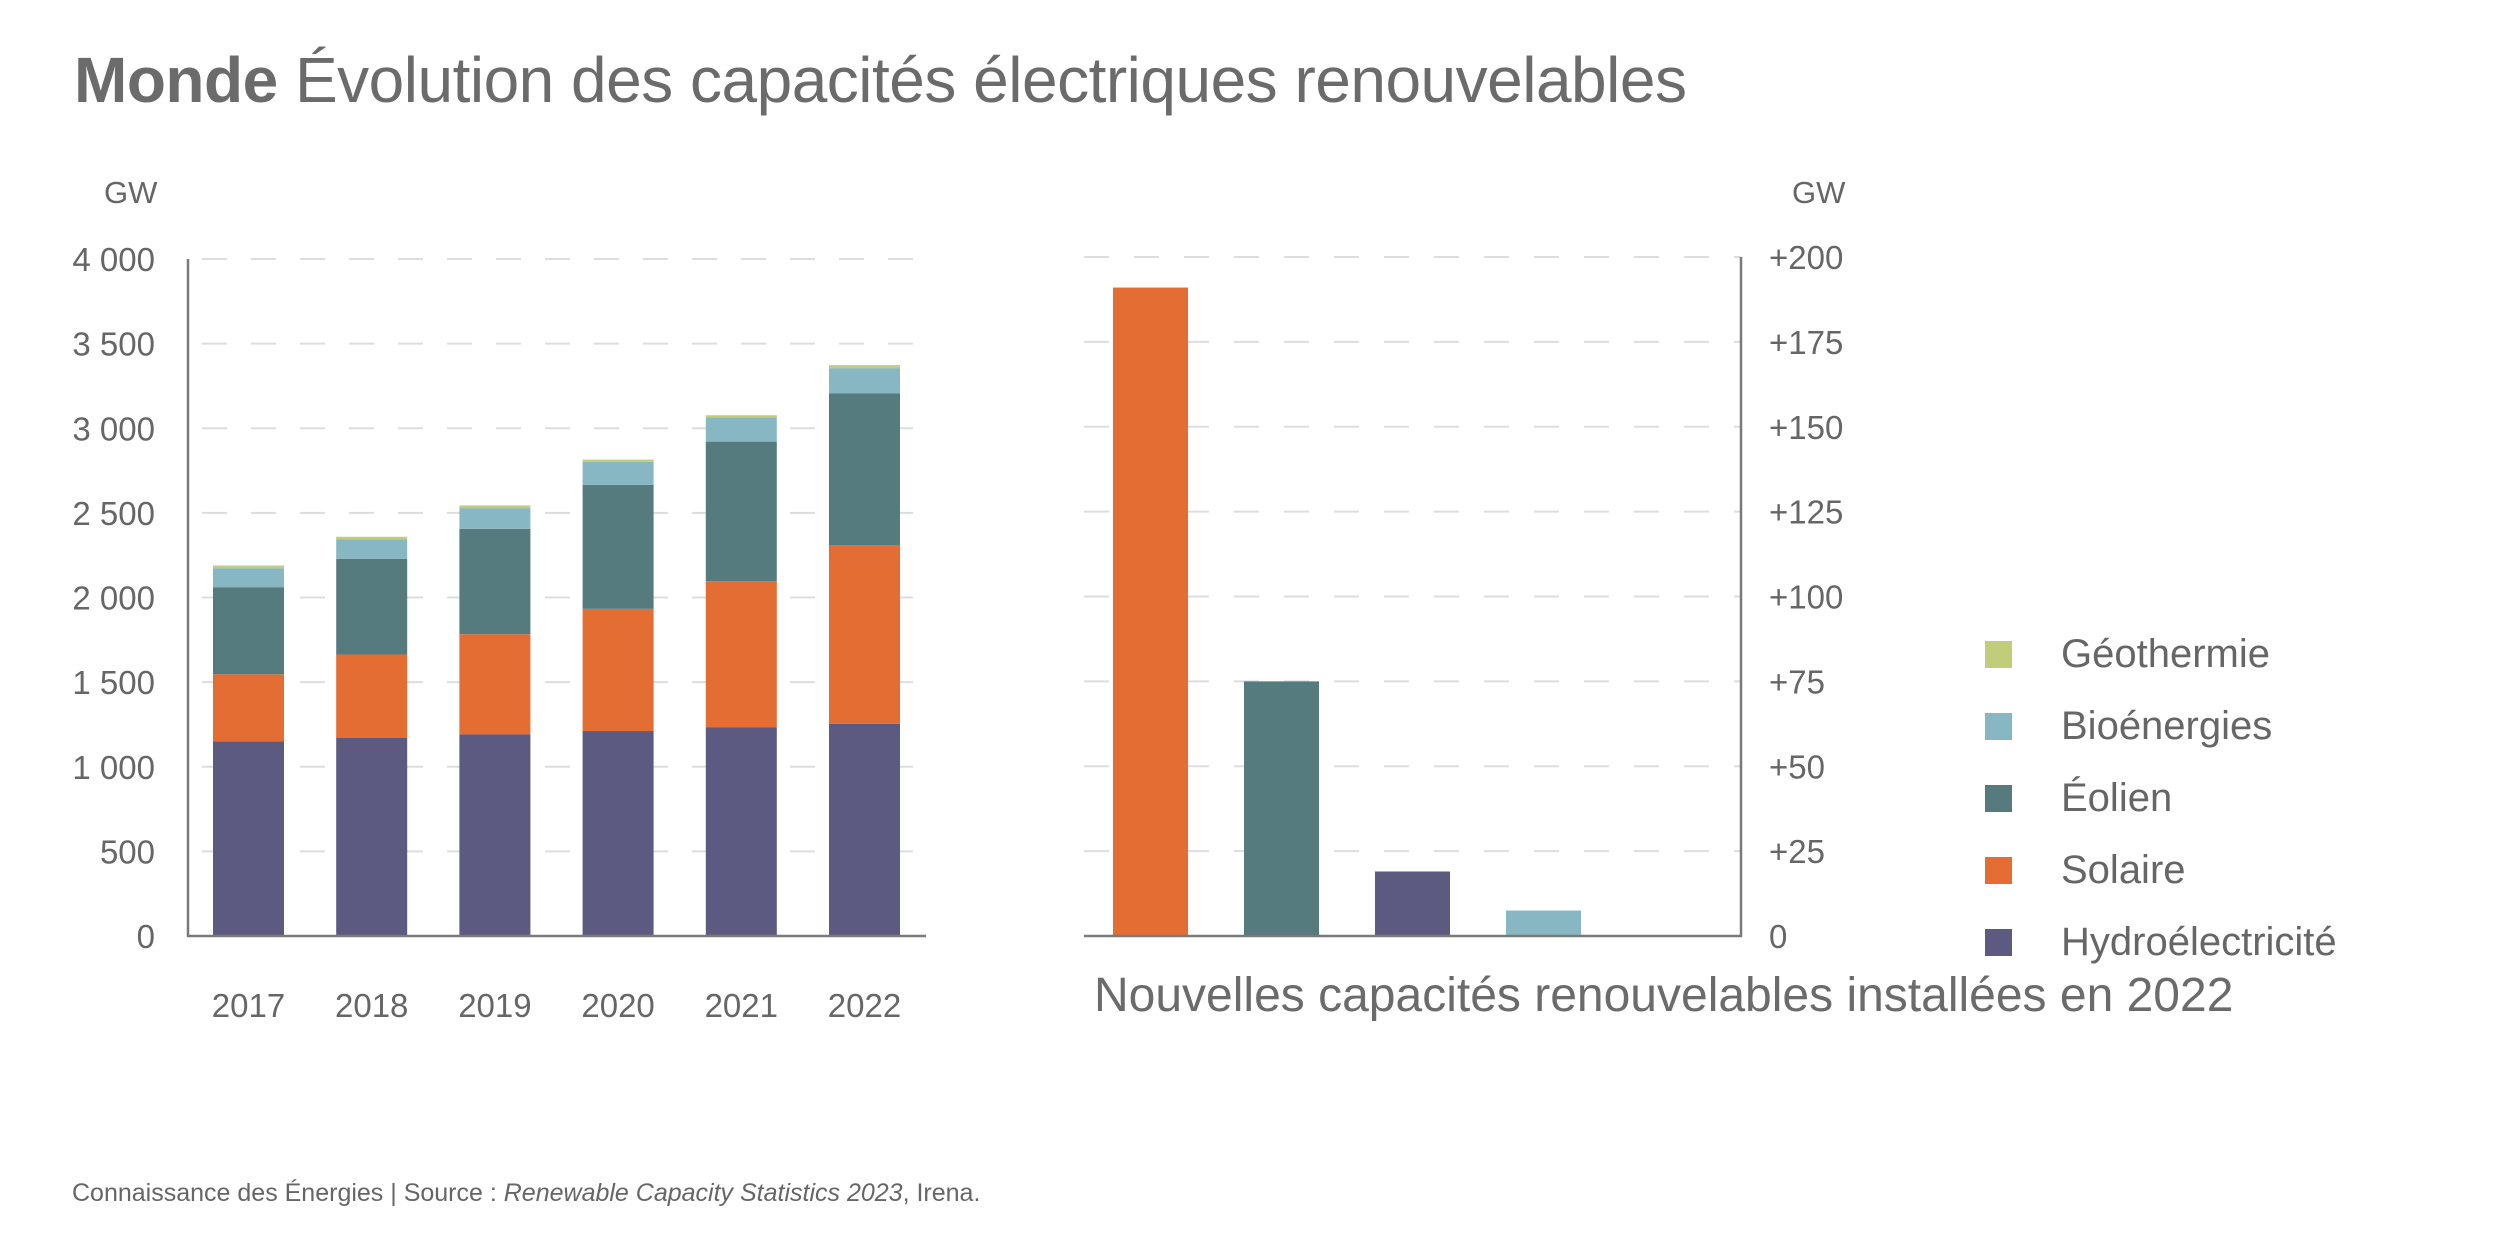 Image resolution: width=2500 pixels, height=1250 pixels. I want to click on legend-item-bioenergies: Bioénergies, so click(2161, 726).